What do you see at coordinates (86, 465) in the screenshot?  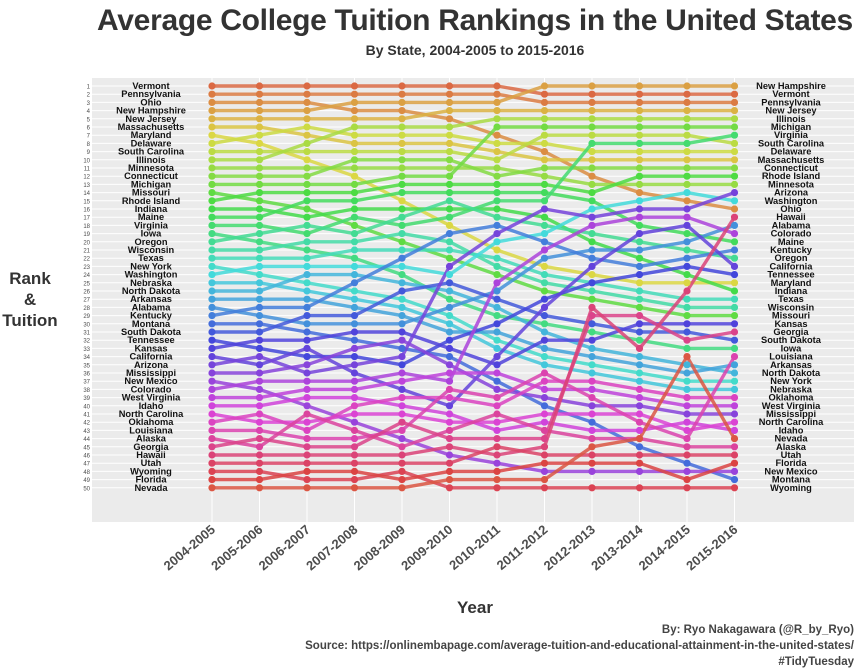 I see `y-tick-label: 47` at bounding box center [86, 465].